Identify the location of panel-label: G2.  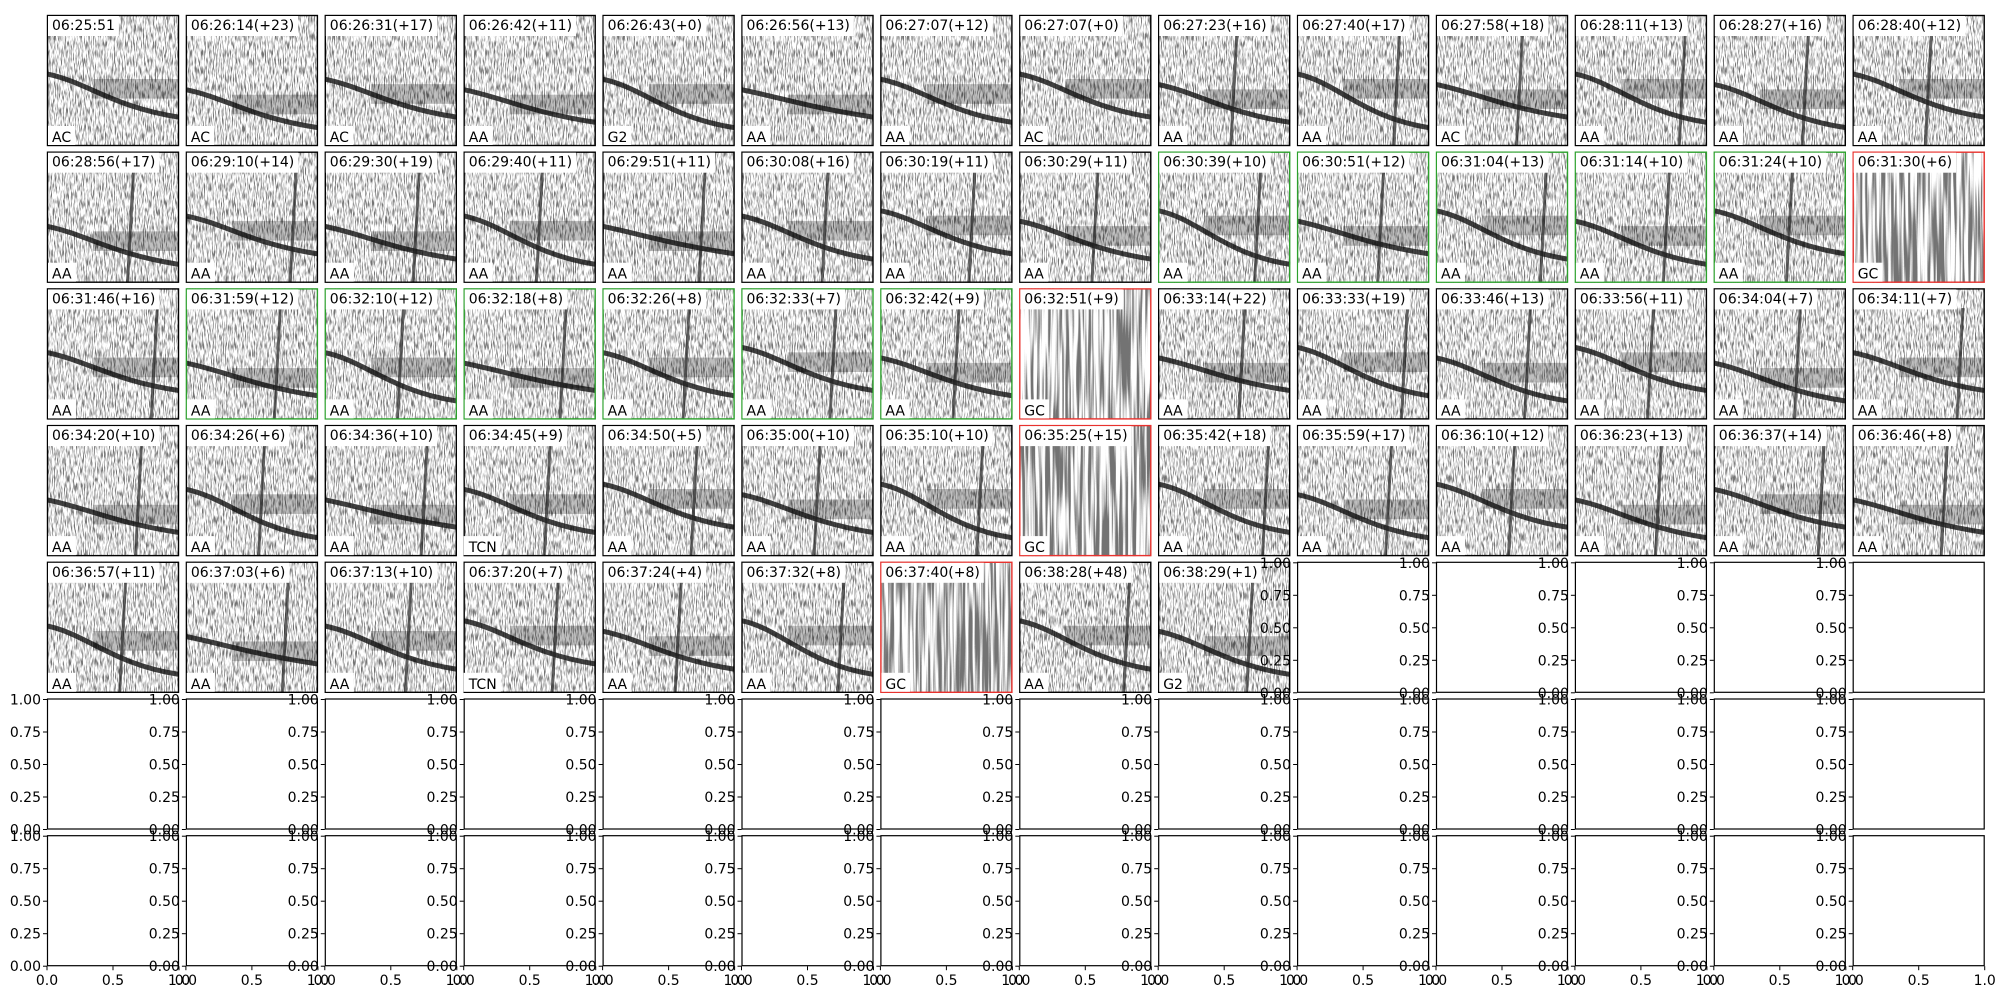
(1173, 685).